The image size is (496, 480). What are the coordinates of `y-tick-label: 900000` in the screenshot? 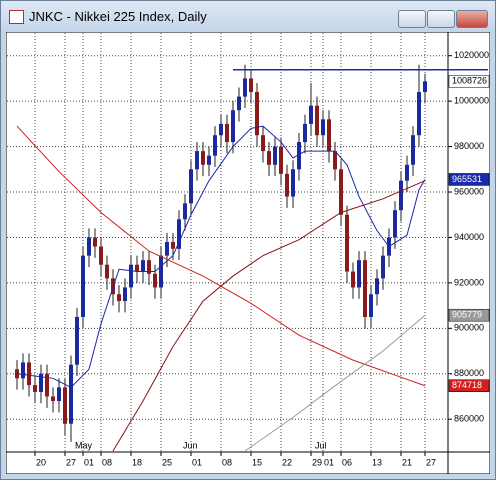 It's located at (469, 328).